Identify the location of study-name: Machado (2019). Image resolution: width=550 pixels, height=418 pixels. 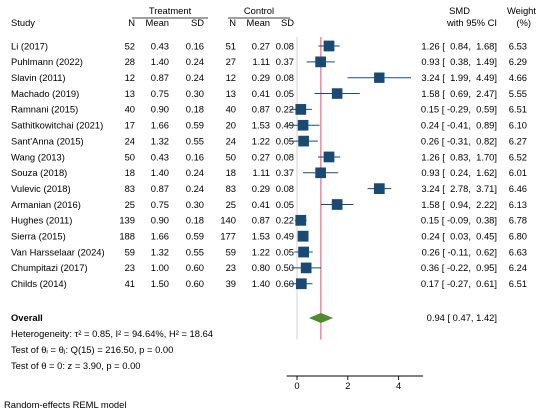
(45, 93).